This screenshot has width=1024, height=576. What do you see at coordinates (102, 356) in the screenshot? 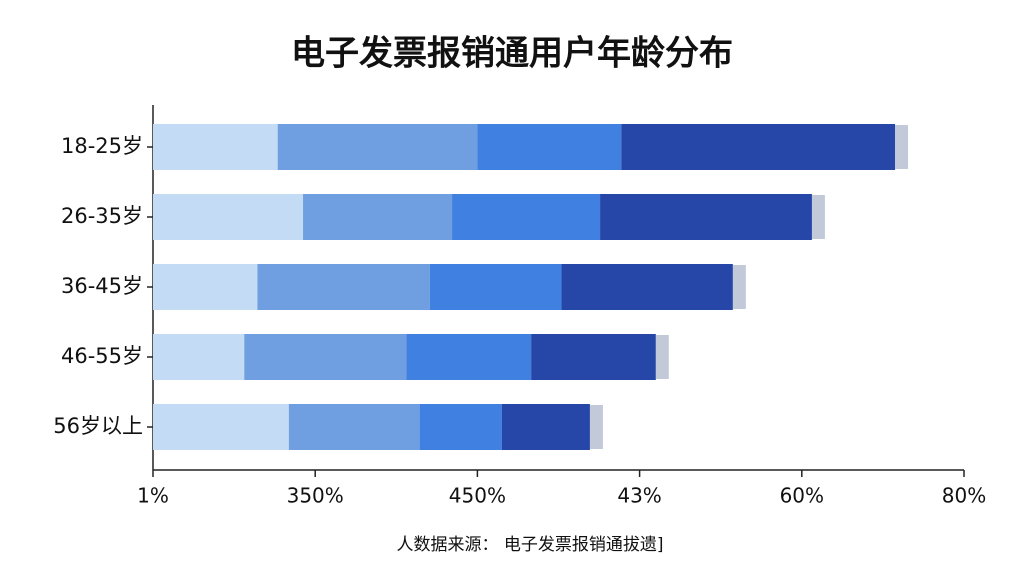
I see `y-tick-label: 46-55岁` at bounding box center [102, 356].